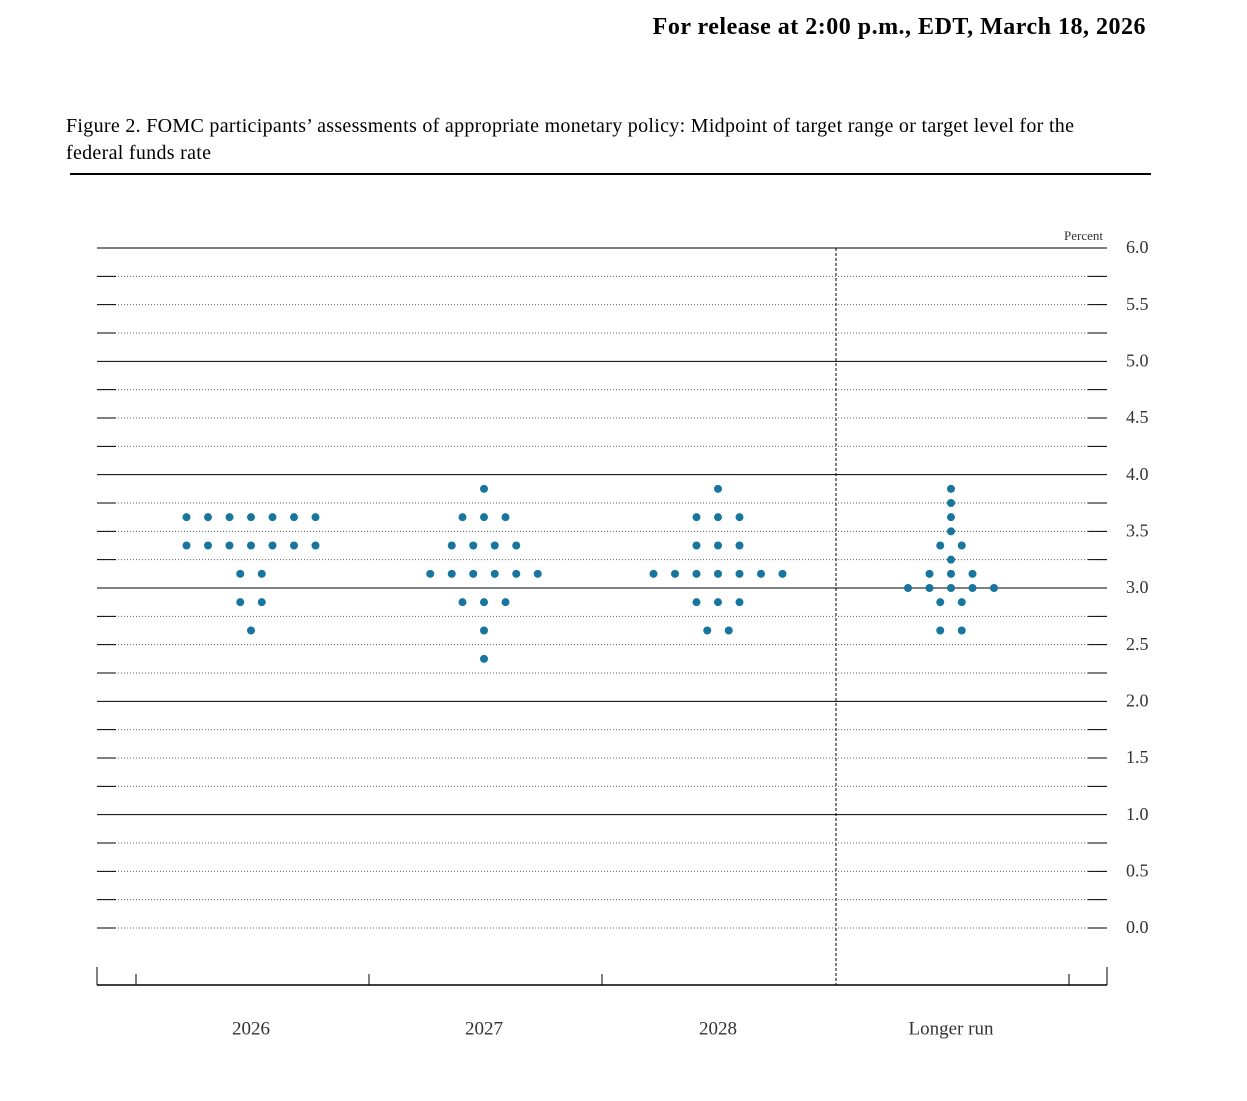 This screenshot has width=1247, height=1101. Describe the element at coordinates (1137, 304) in the screenshot. I see `y-tick-label: 5.5` at that location.